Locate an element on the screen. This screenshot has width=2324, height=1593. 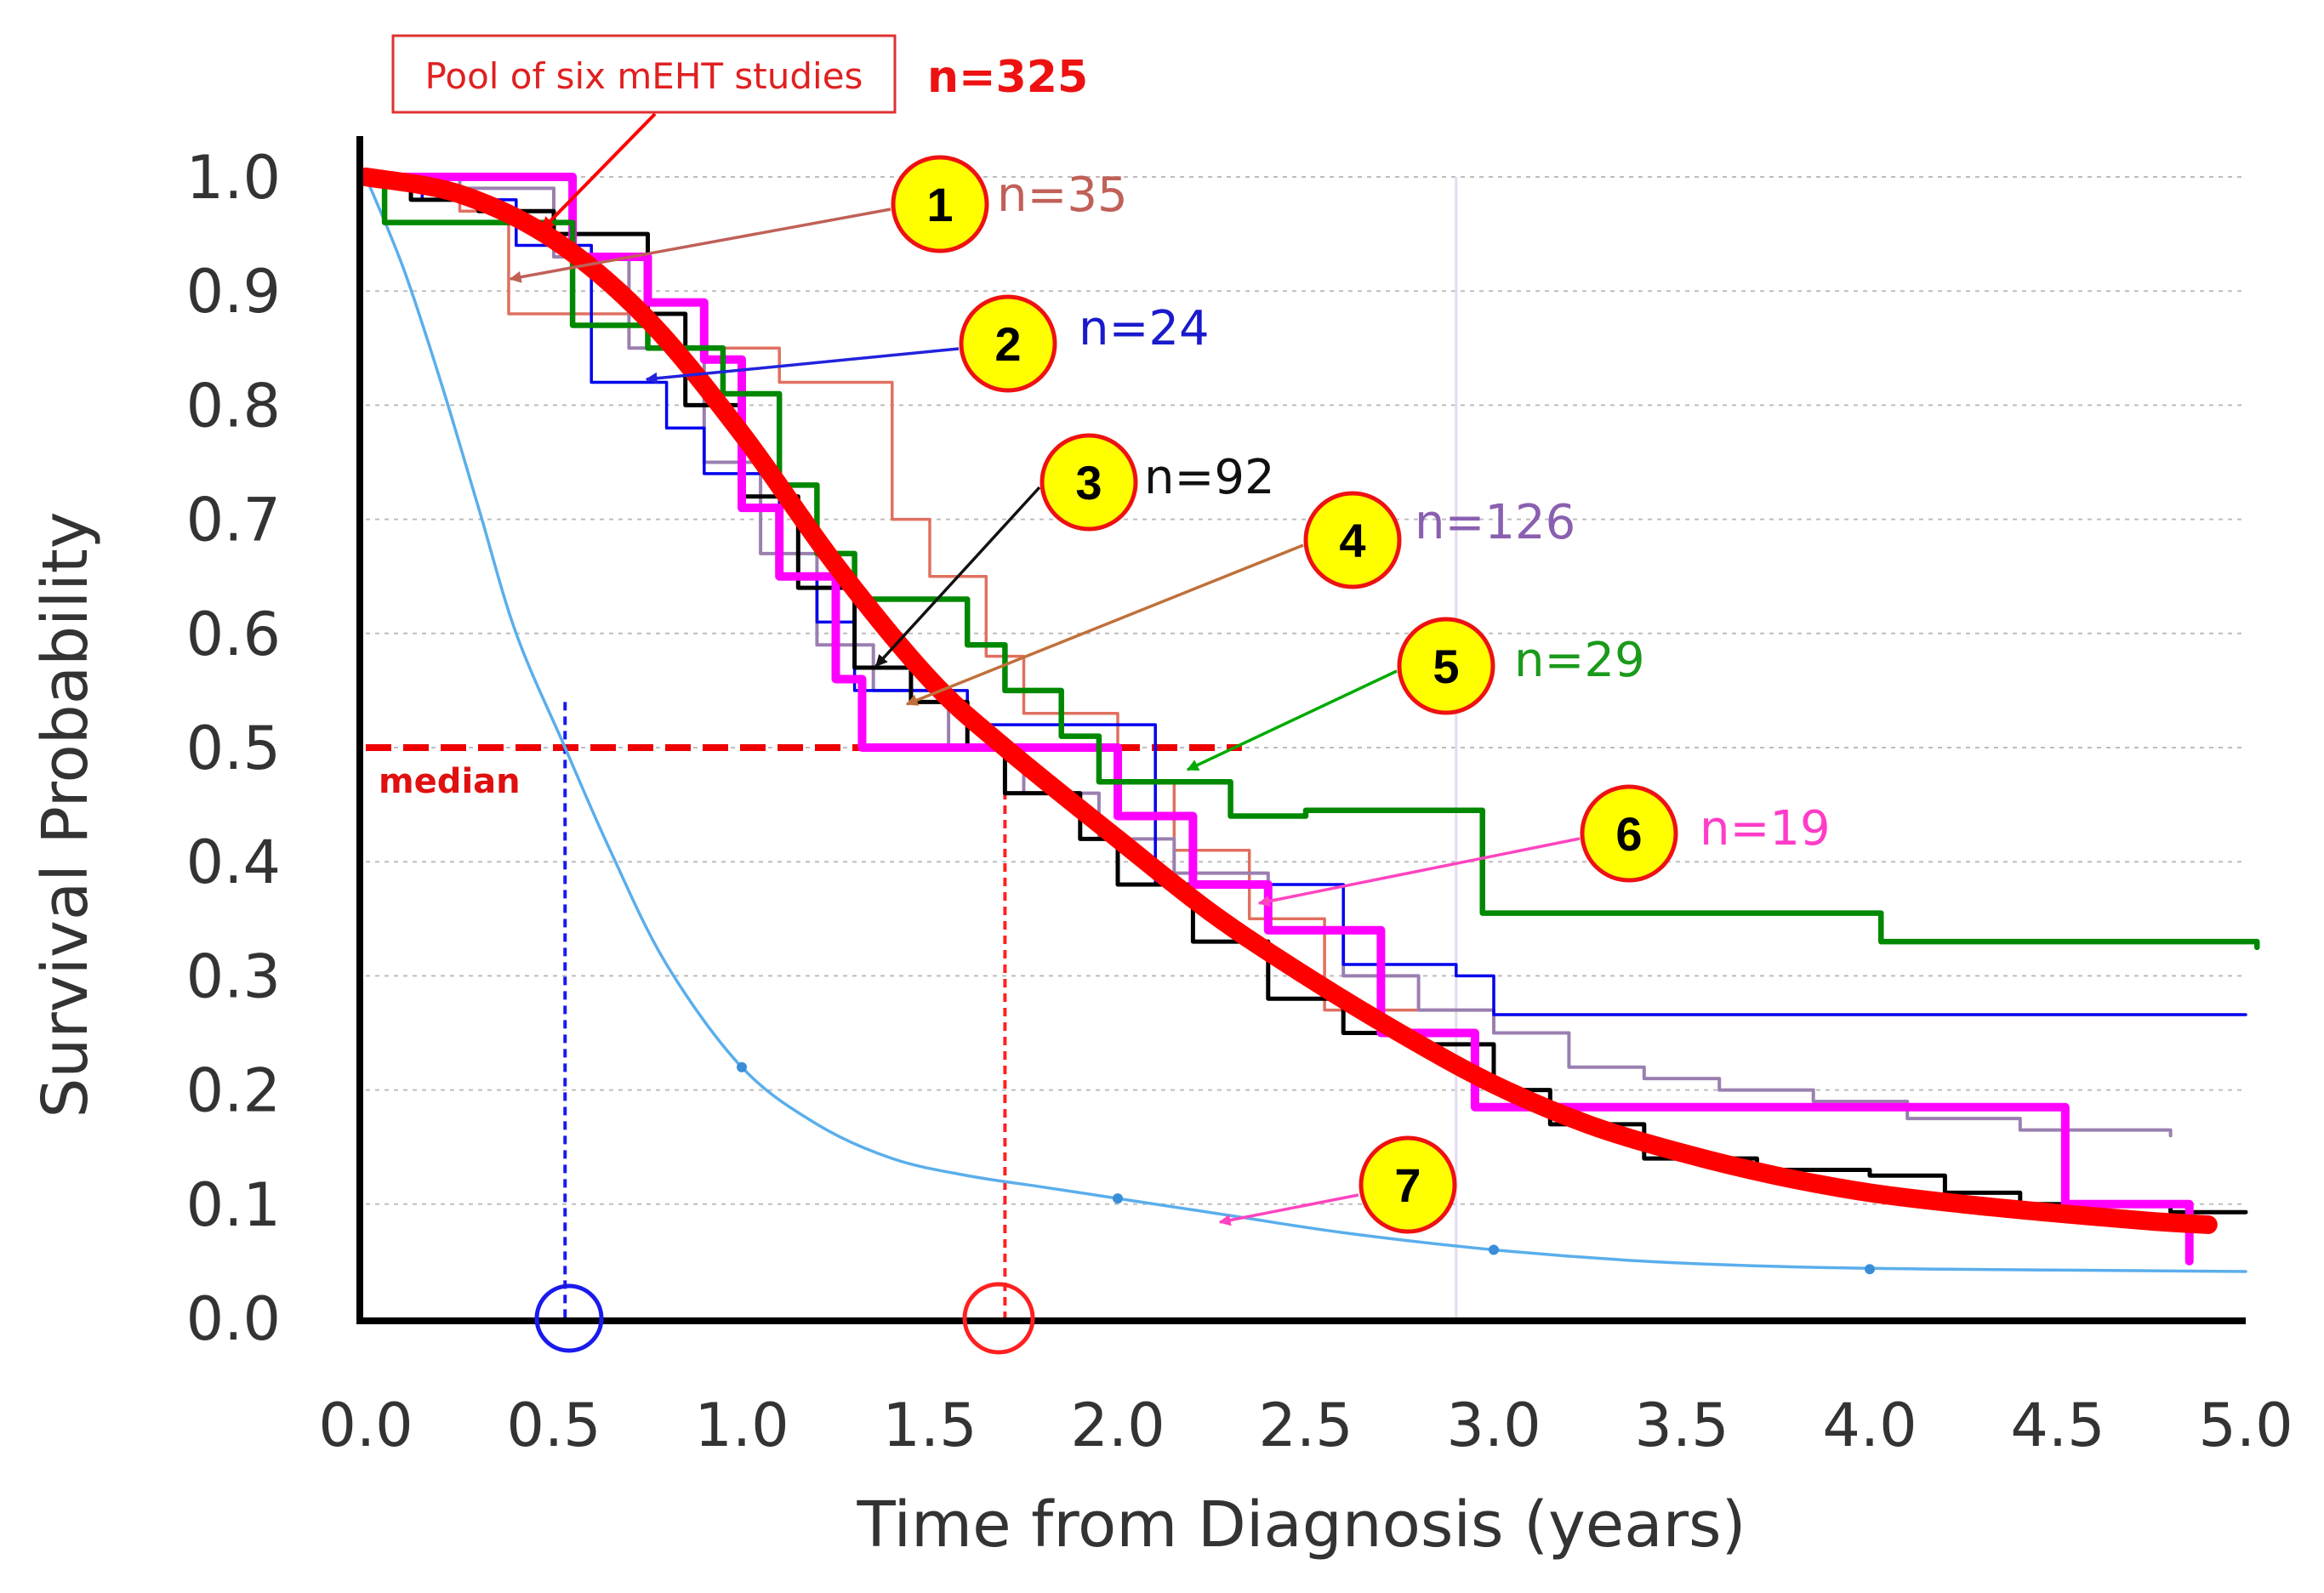
pooled-median-marker is located at coordinates (999, 1319).